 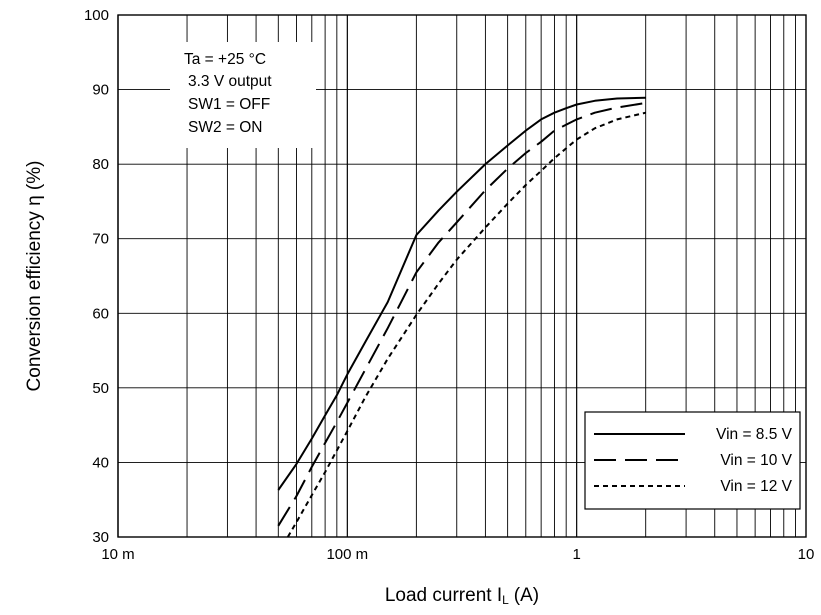 I want to click on x-tick-label: 10 m, so click(x=117, y=554).